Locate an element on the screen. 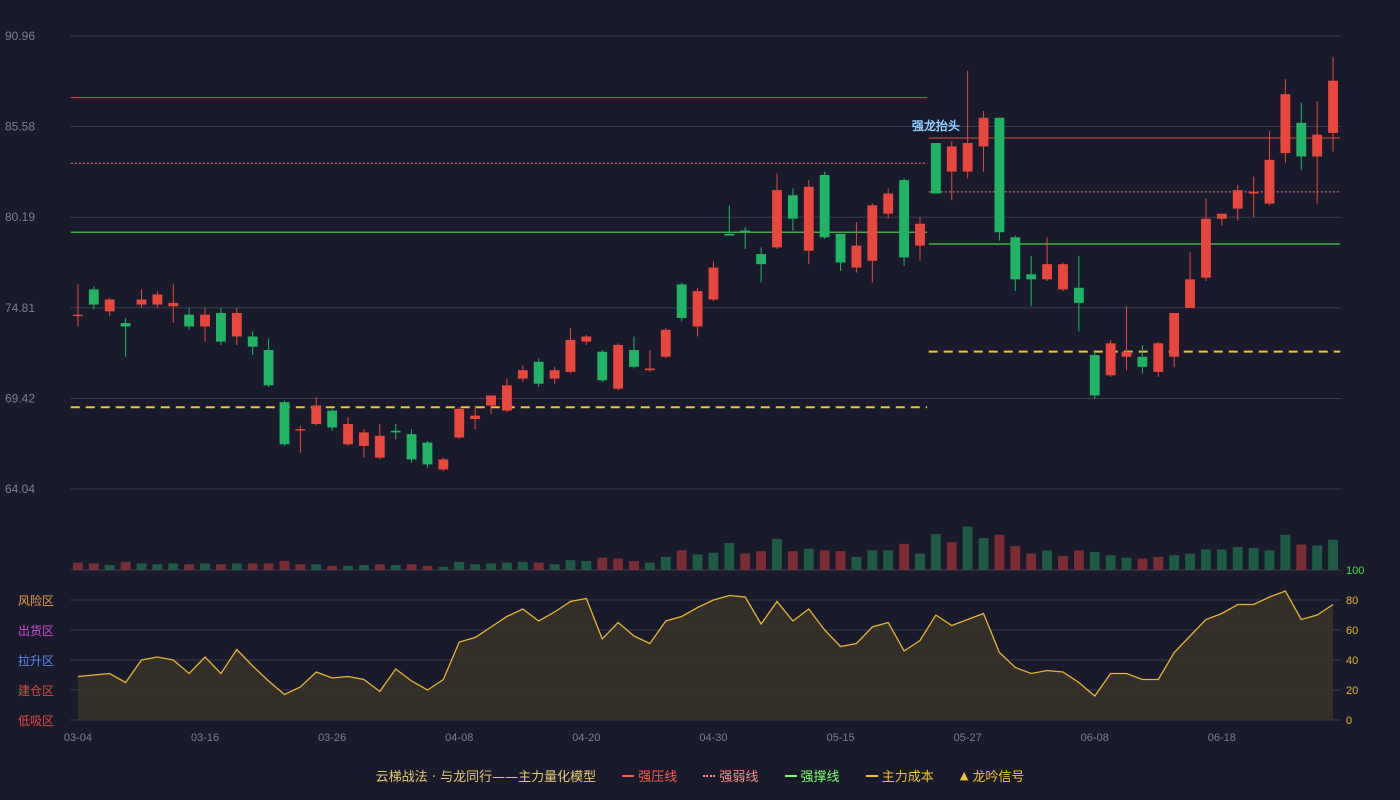 This screenshot has height=800, width=1400. price-tick-label: 85.58 is located at coordinates (20, 127).